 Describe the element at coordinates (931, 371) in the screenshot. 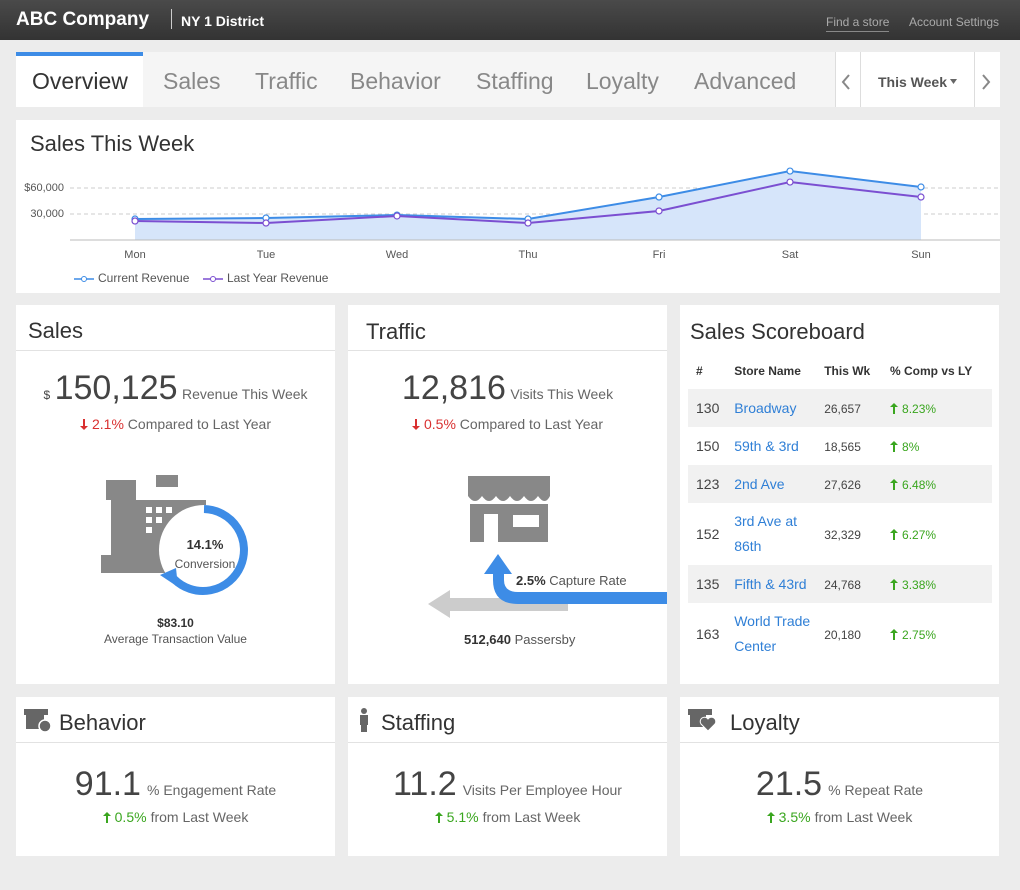

I see `column-header: % Comp vs LY` at that location.